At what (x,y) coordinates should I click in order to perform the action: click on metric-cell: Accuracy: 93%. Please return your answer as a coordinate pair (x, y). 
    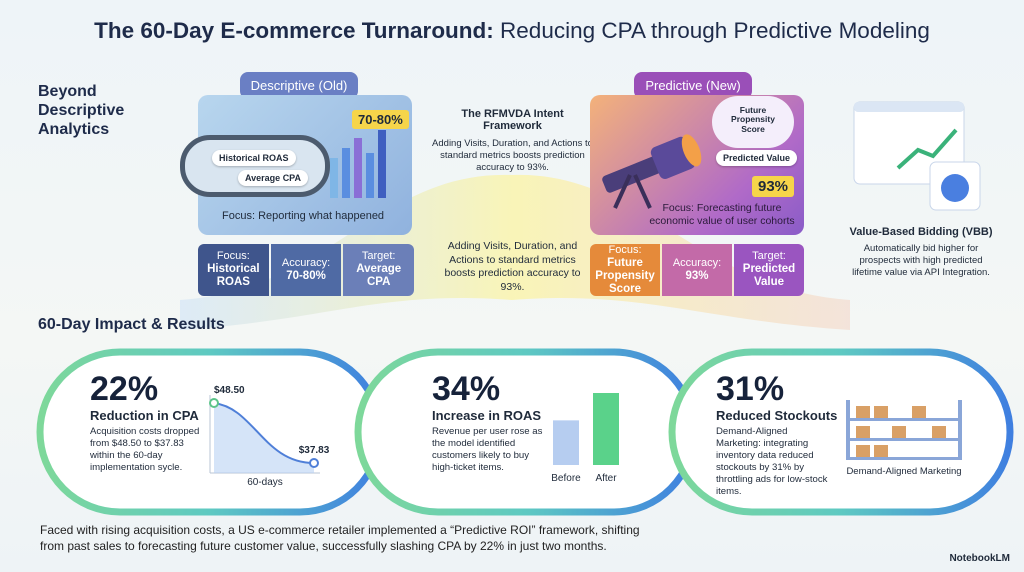
    Looking at the image, I should click on (697, 270).